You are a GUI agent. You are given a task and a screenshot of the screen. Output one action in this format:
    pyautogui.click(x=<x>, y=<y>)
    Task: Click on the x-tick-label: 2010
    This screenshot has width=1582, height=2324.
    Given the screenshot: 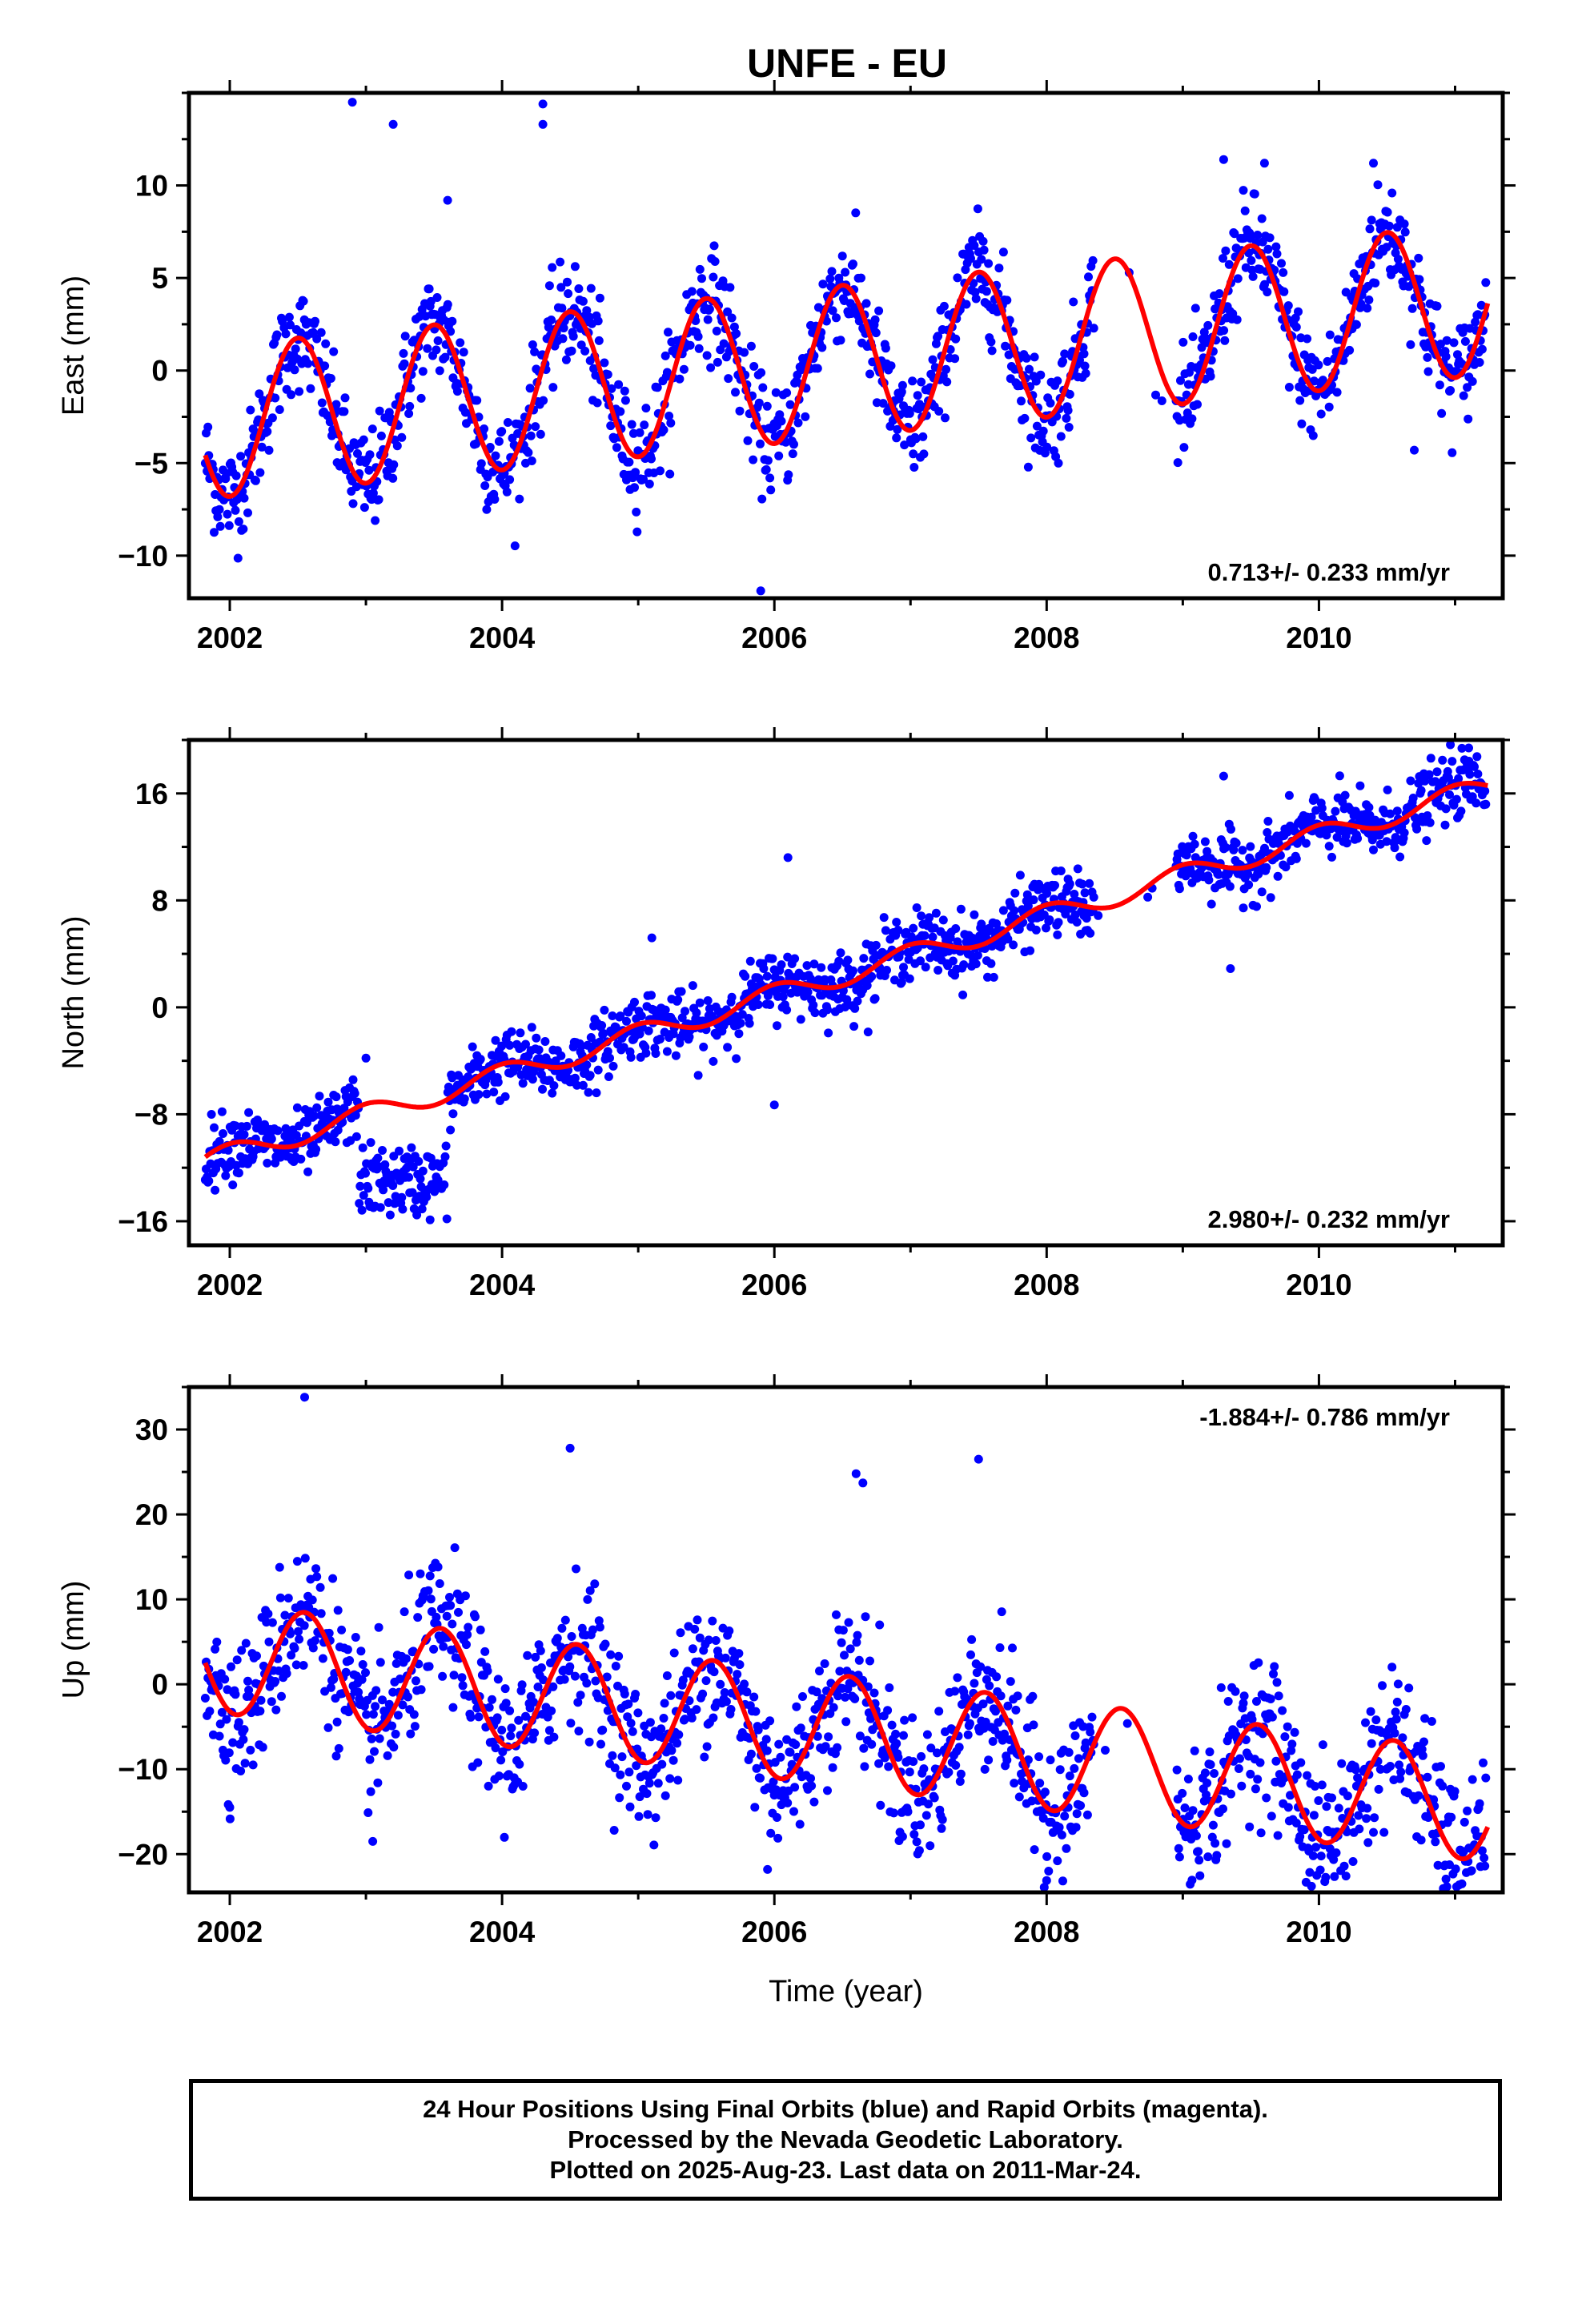 What is the action you would take?
    pyautogui.click(x=1318, y=1285)
    